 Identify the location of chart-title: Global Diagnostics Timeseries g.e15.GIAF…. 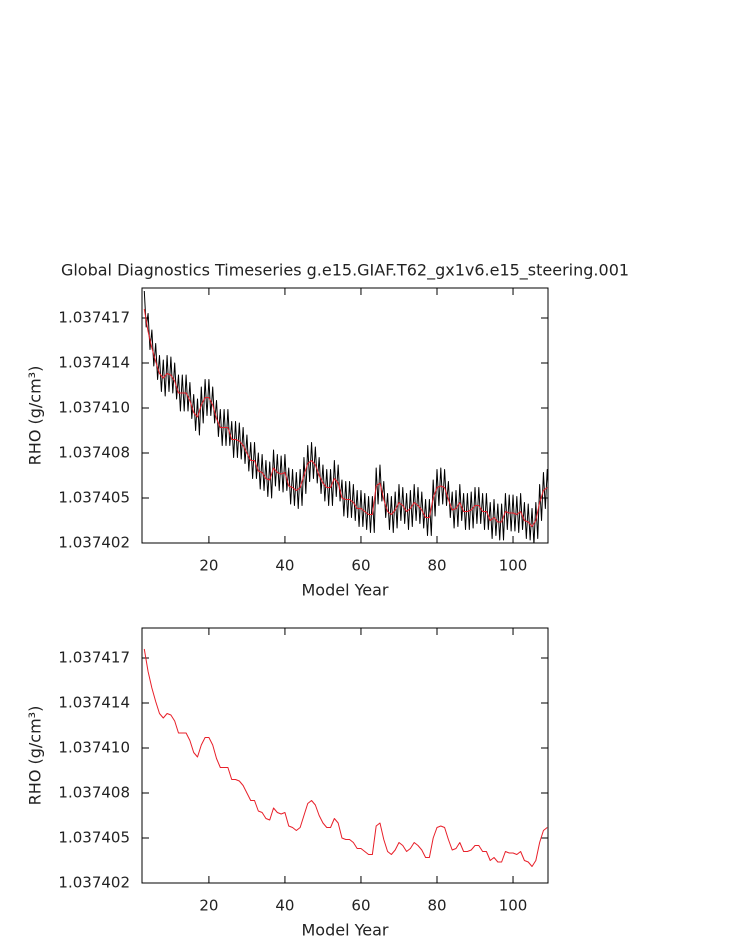
(345, 271).